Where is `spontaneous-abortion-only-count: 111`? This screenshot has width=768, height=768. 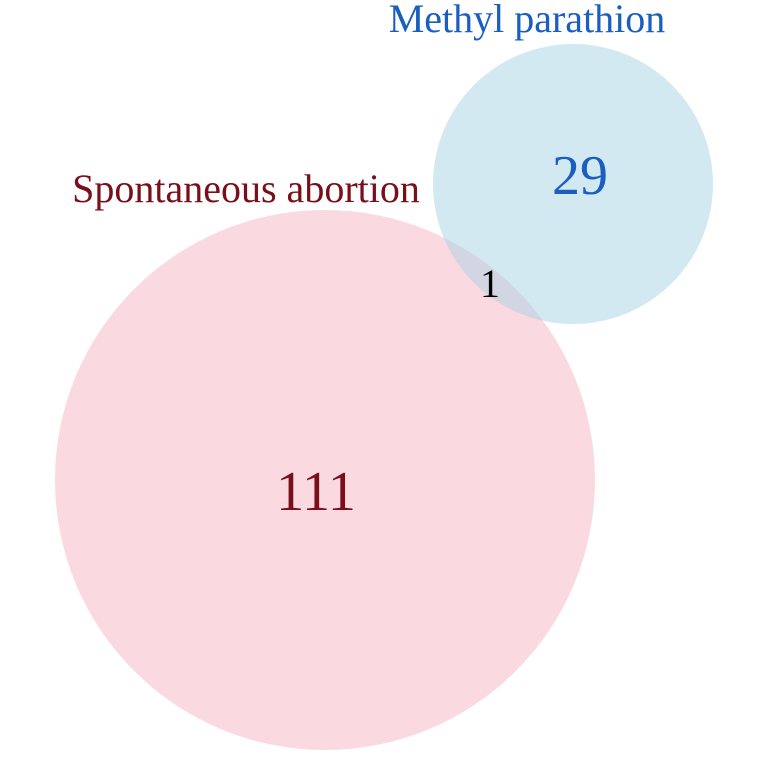 spontaneous-abortion-only-count: 111 is located at coordinates (316, 492).